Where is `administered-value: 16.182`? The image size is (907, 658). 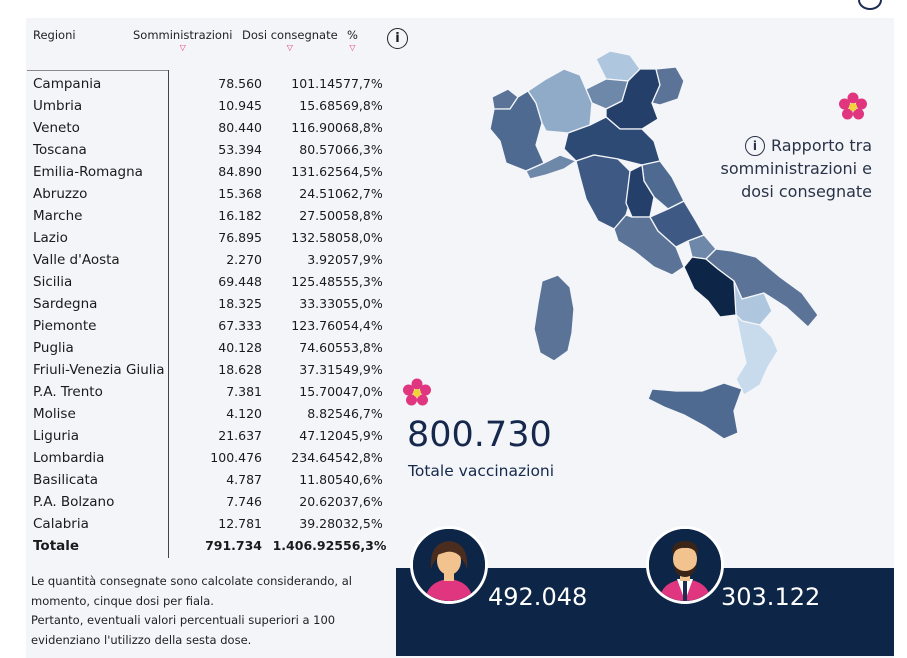
administered-value: 16.182 is located at coordinates (240, 215).